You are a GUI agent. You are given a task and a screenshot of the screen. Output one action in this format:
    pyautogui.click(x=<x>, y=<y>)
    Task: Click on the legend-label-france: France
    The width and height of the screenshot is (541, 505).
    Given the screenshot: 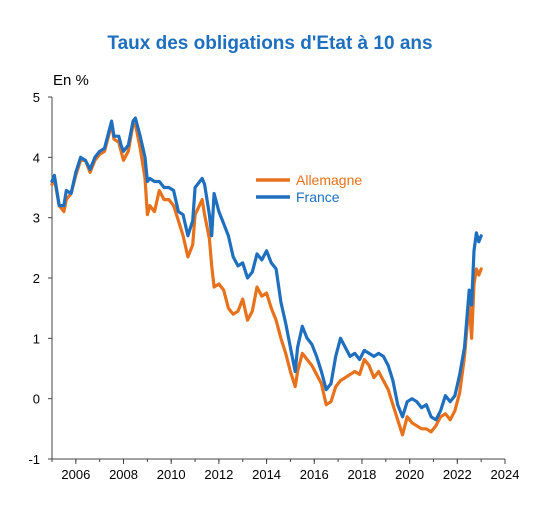 What is the action you would take?
    pyautogui.click(x=318, y=197)
    